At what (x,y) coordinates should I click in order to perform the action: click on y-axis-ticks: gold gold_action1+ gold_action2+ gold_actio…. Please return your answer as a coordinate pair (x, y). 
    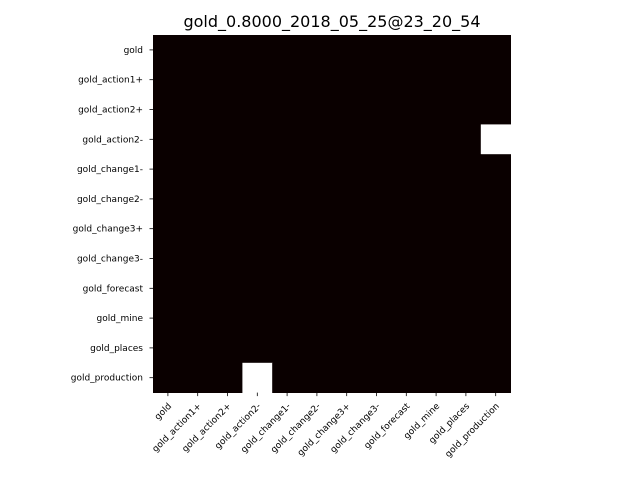
    Looking at the image, I should click on (112, 215).